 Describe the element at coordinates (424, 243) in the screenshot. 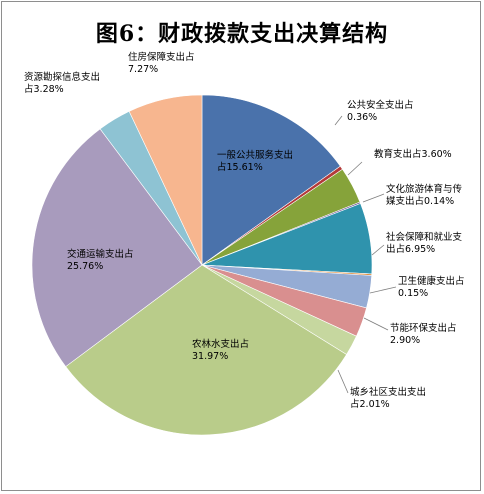

I see `label-social-security: 社会保障和就业支 出占6.95%` at that location.